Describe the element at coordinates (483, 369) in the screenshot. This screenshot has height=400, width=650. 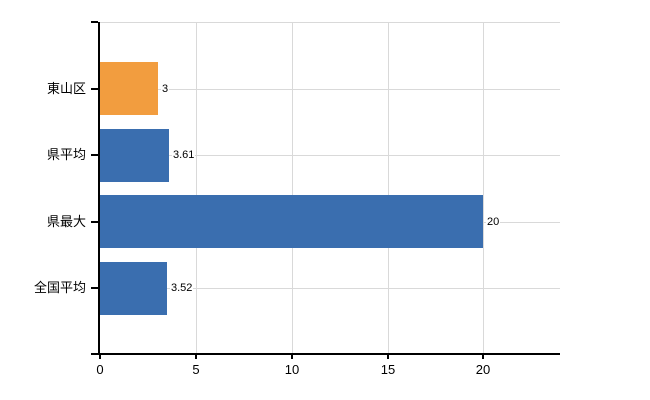
I see `x-tick-label: 20` at that location.